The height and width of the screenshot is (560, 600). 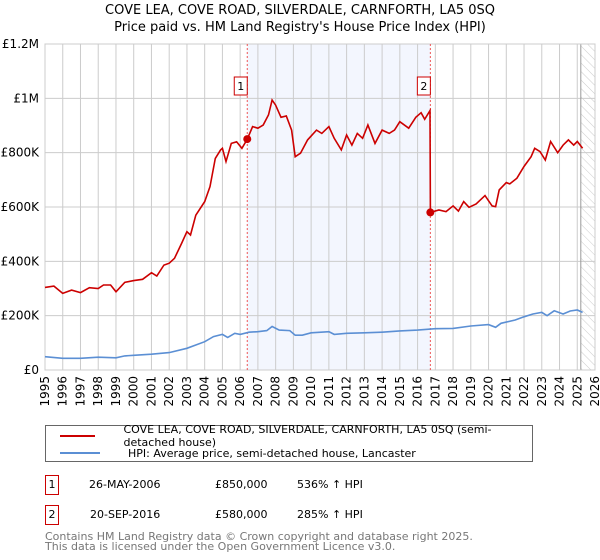 I want to click on sale-price: £580,000, so click(x=241, y=514).